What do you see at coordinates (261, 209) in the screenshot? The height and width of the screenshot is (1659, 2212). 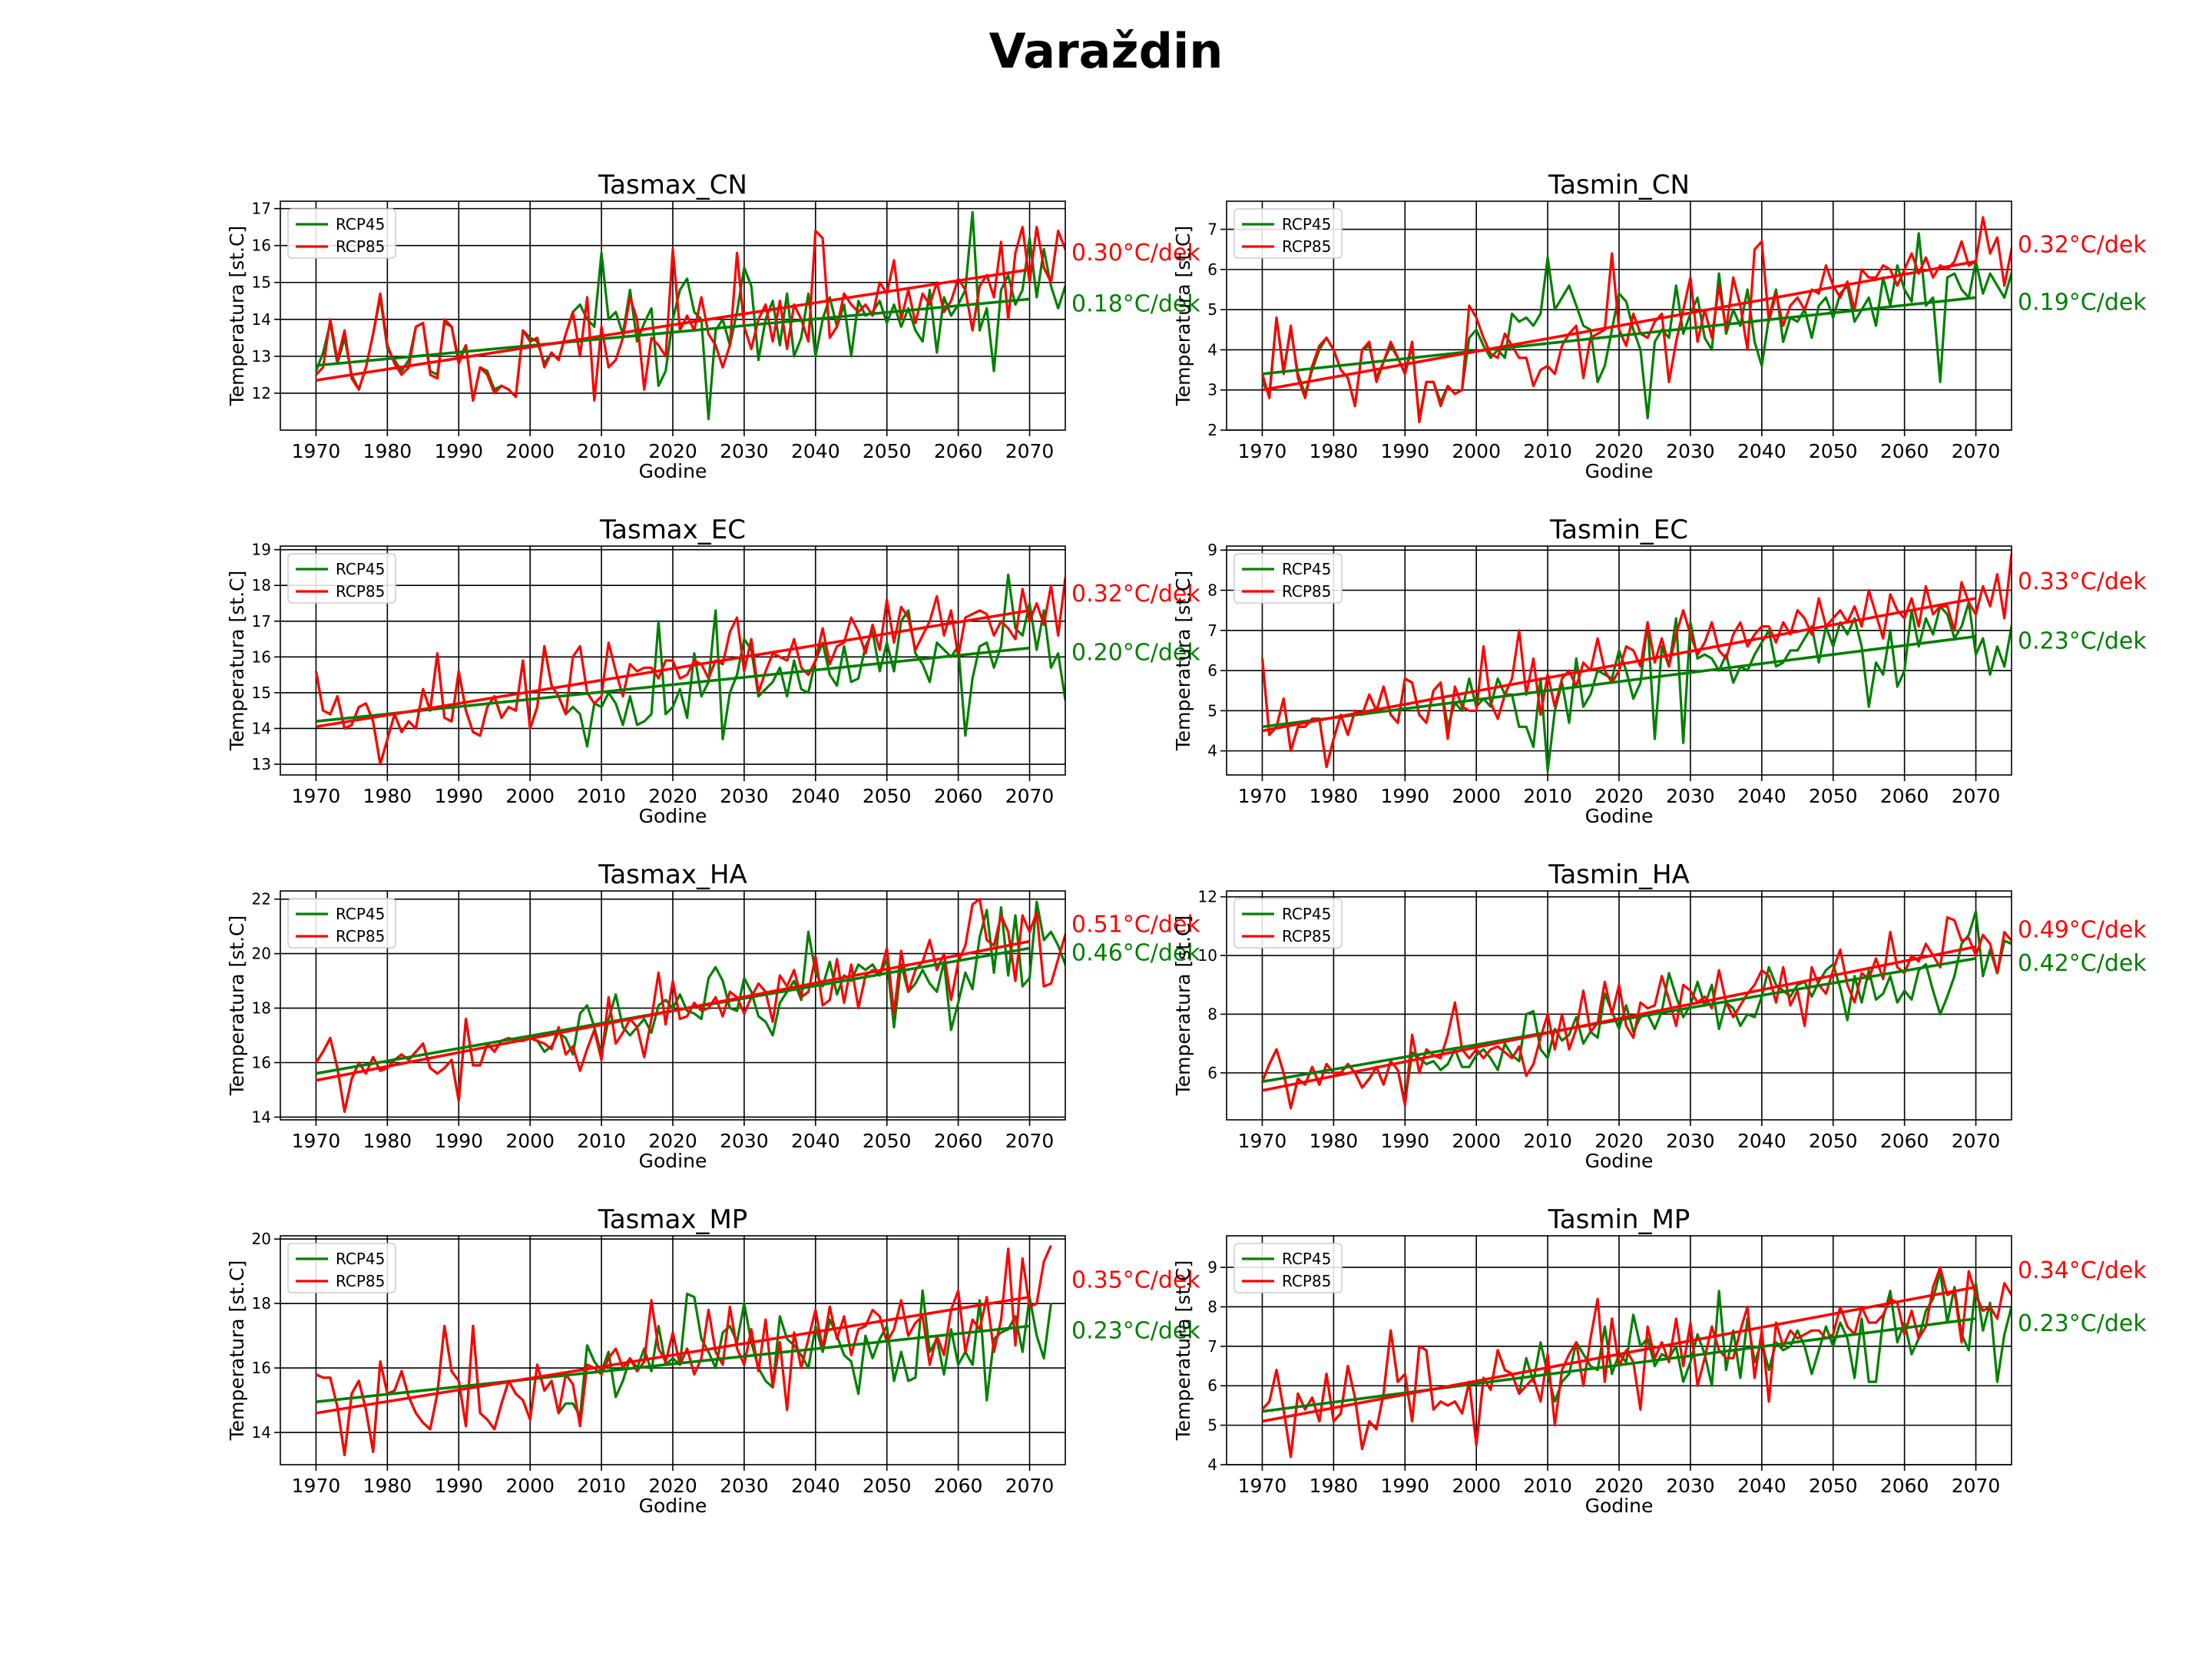 I see `y-tick-label: 17` at bounding box center [261, 209].